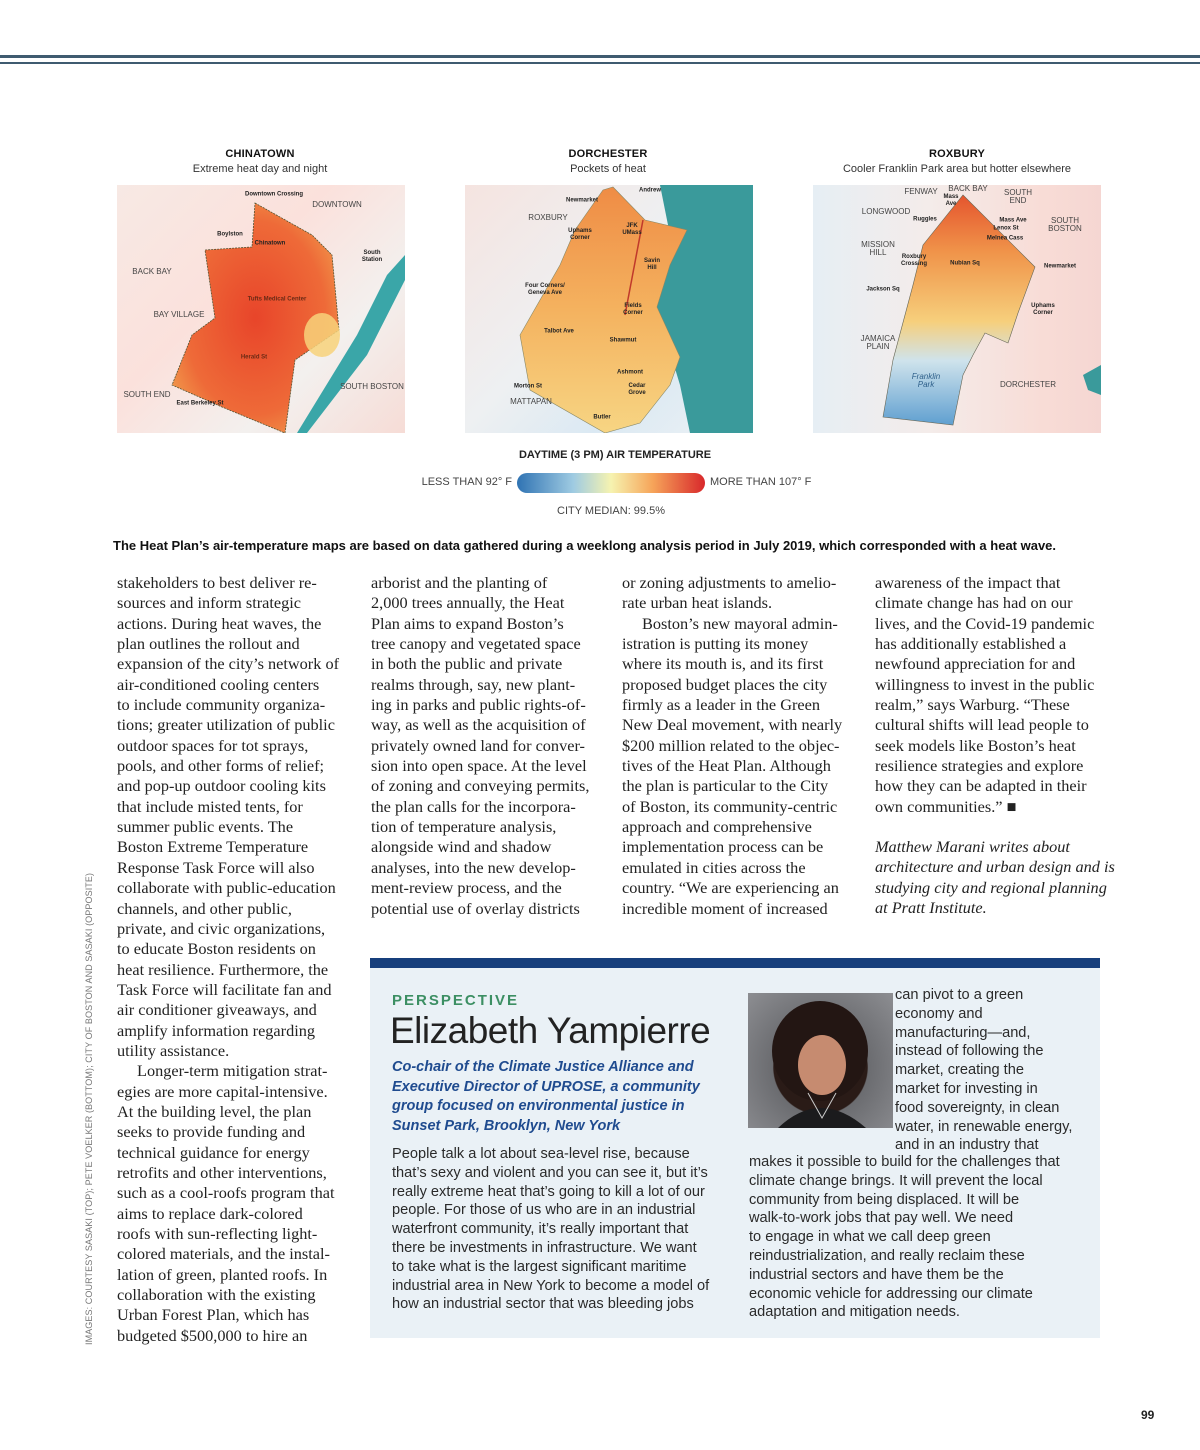  What do you see at coordinates (468, 603) in the screenshot?
I see `article-line: 2,000 trees annually, the Heat` at bounding box center [468, 603].